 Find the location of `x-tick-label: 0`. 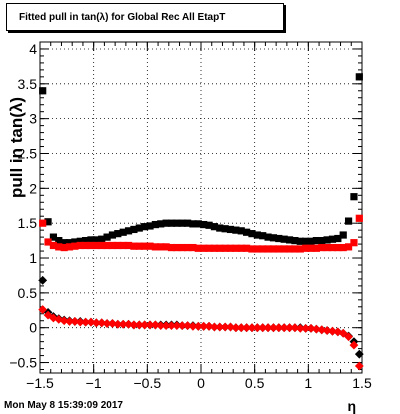

x-tick-label: 0 is located at coordinates (201, 383).